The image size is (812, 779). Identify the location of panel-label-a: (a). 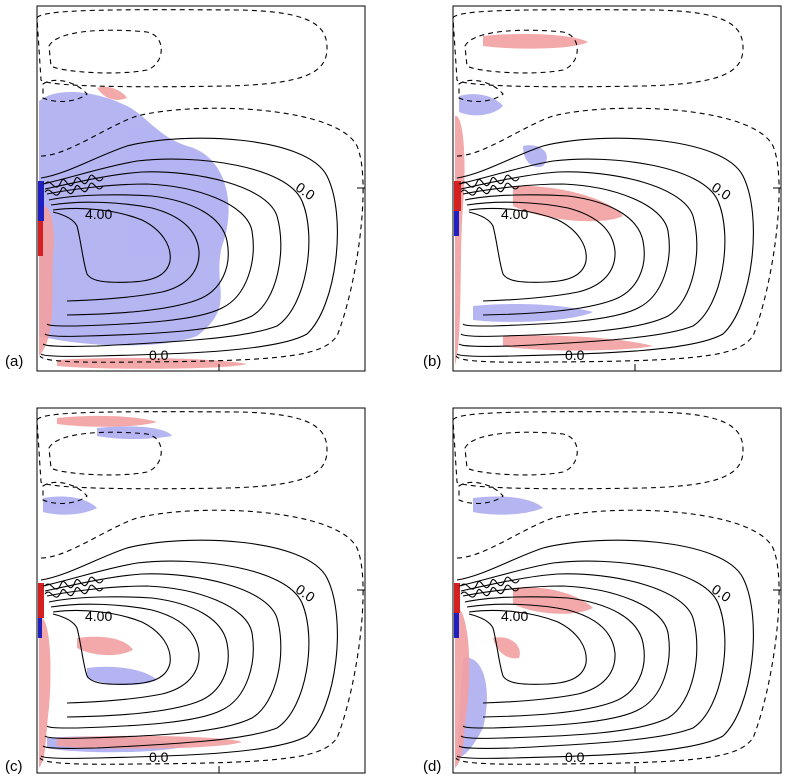
(14, 361).